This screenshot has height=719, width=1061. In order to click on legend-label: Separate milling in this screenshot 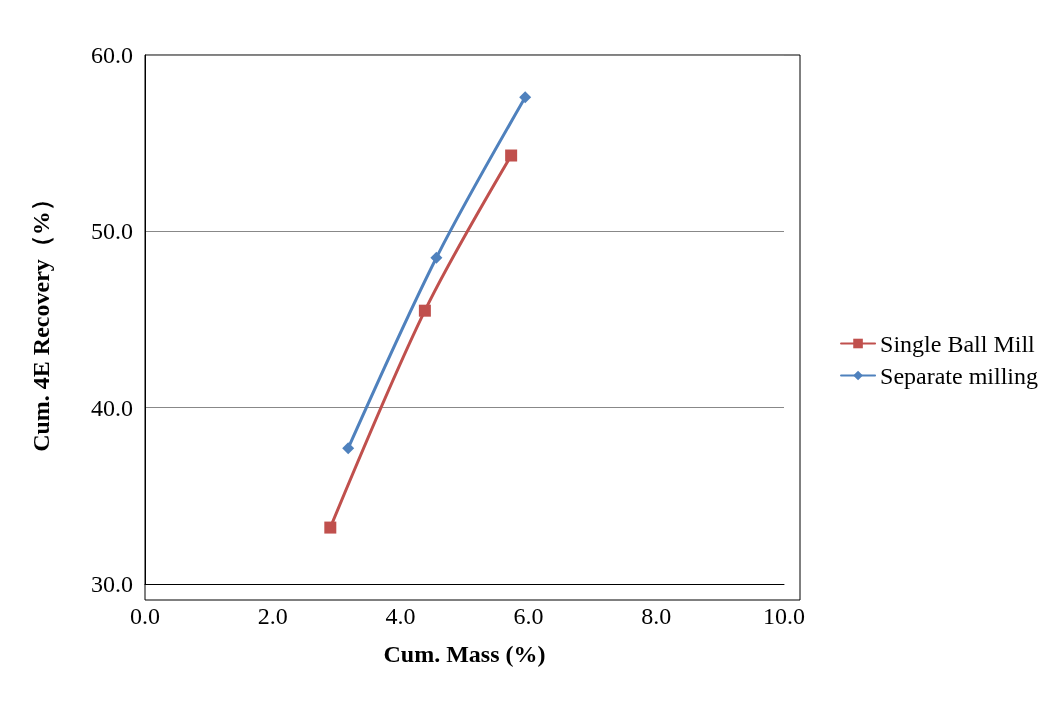, I will do `click(959, 375)`.